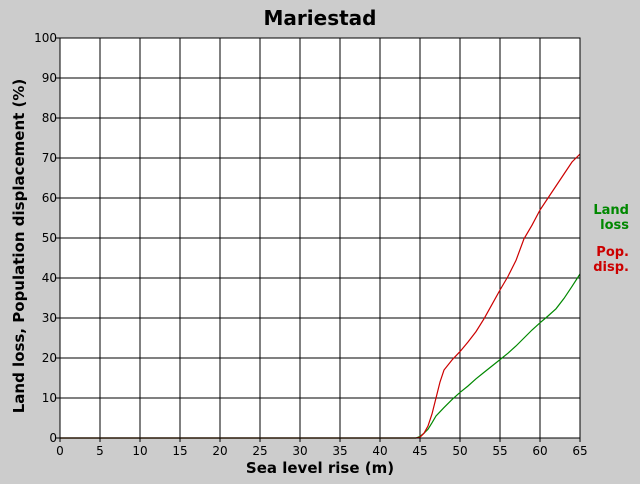 The height and width of the screenshot is (484, 640). I want to click on x-axis-label: Sea level rise (m), so click(320, 468).